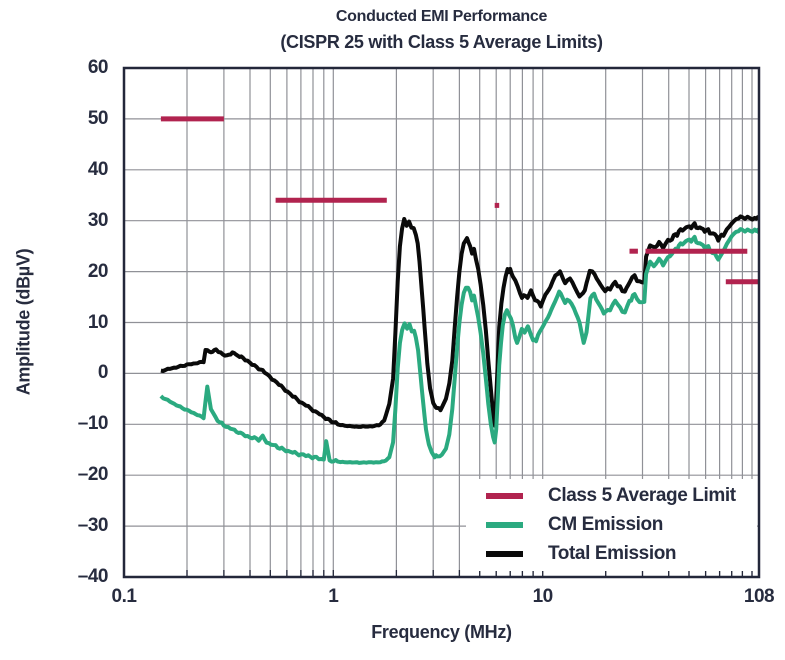 The width and height of the screenshot is (785, 660). Describe the element at coordinates (441, 16) in the screenshot. I see `chart-title: Conducted EMI Performance` at that location.